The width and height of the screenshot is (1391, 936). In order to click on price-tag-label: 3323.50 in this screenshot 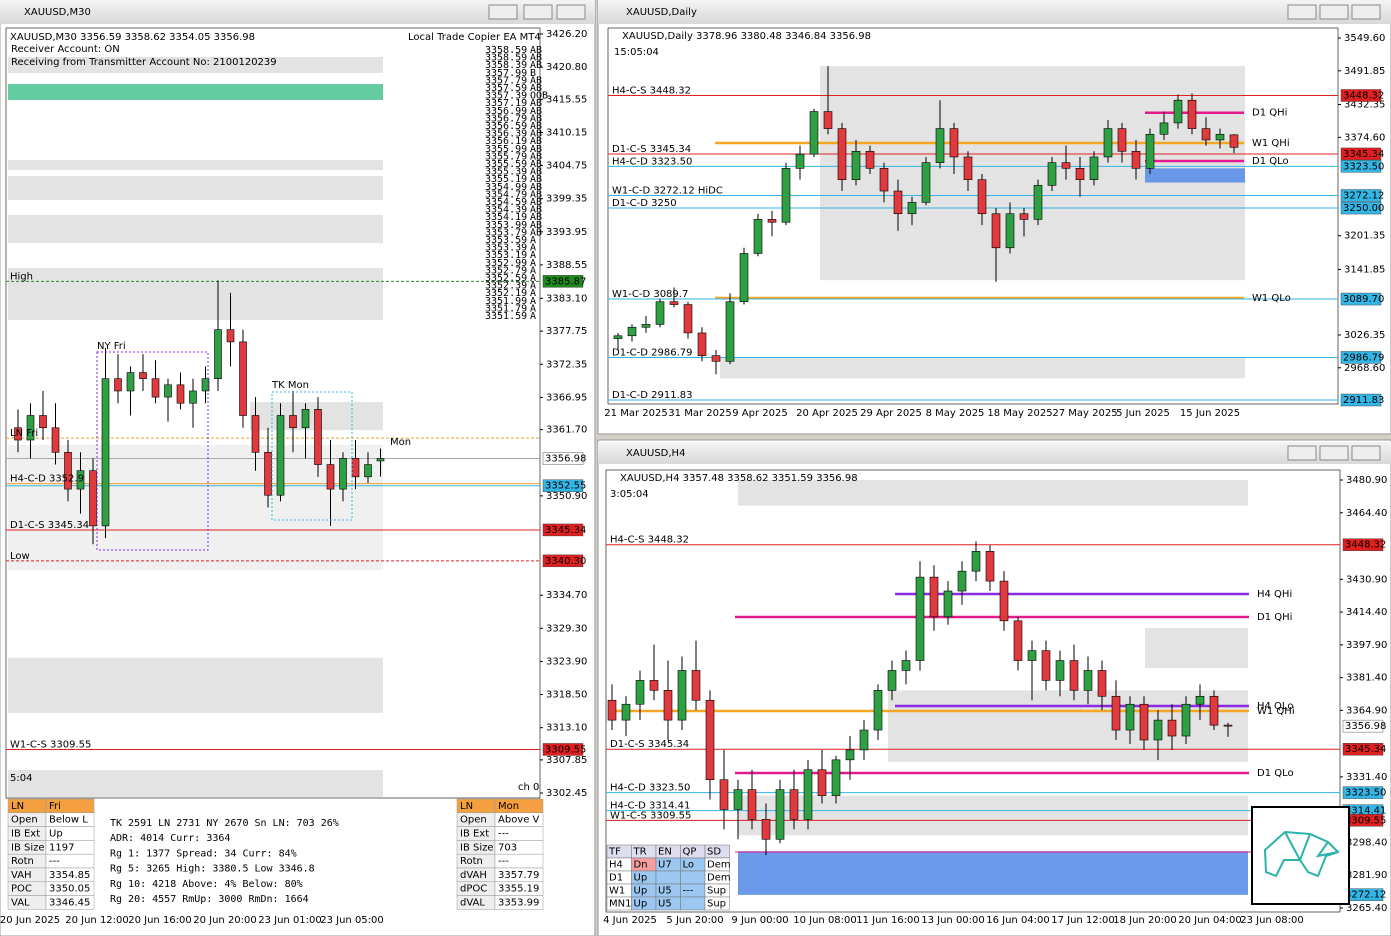, I will do `click(1363, 166)`.